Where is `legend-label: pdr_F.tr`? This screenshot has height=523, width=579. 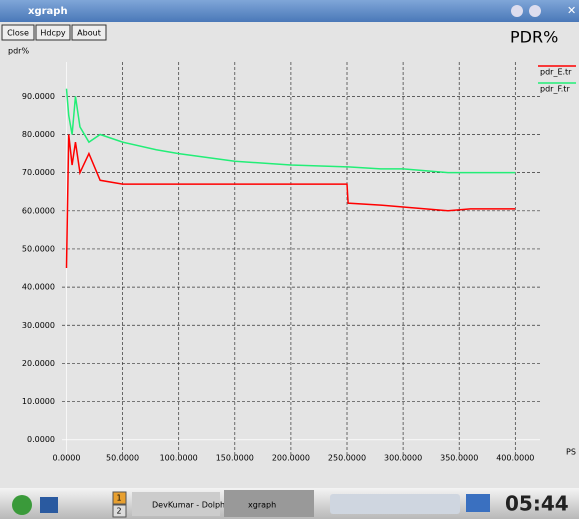 legend-label: pdr_F.tr is located at coordinates (555, 89).